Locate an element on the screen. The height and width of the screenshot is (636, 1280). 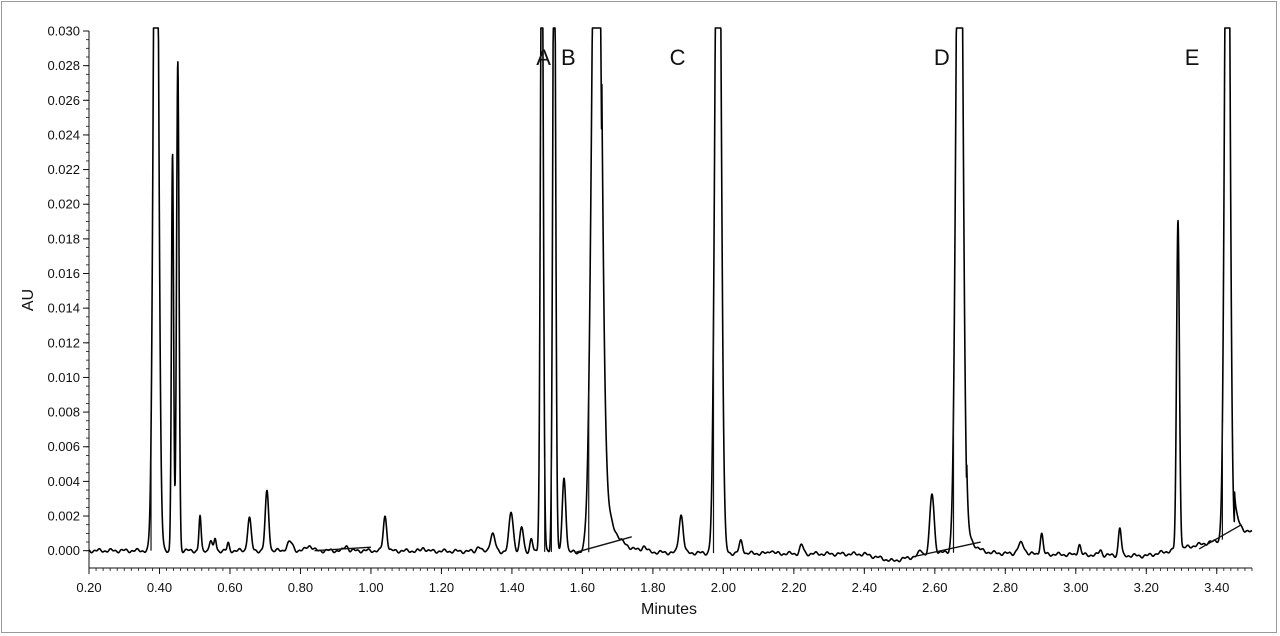
y-tick-label: 0.006 is located at coordinates (63, 446).